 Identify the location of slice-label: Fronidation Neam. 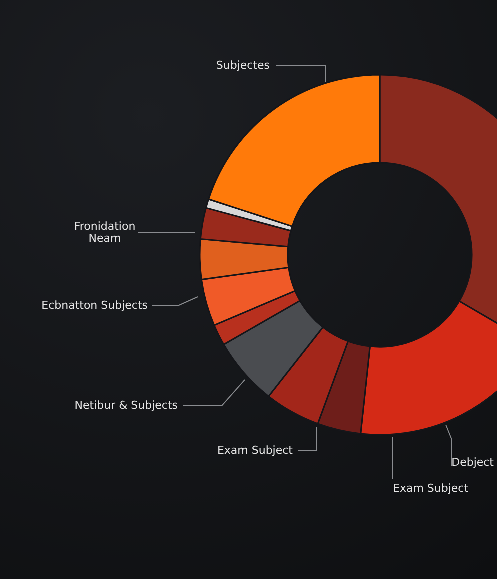
(105, 232).